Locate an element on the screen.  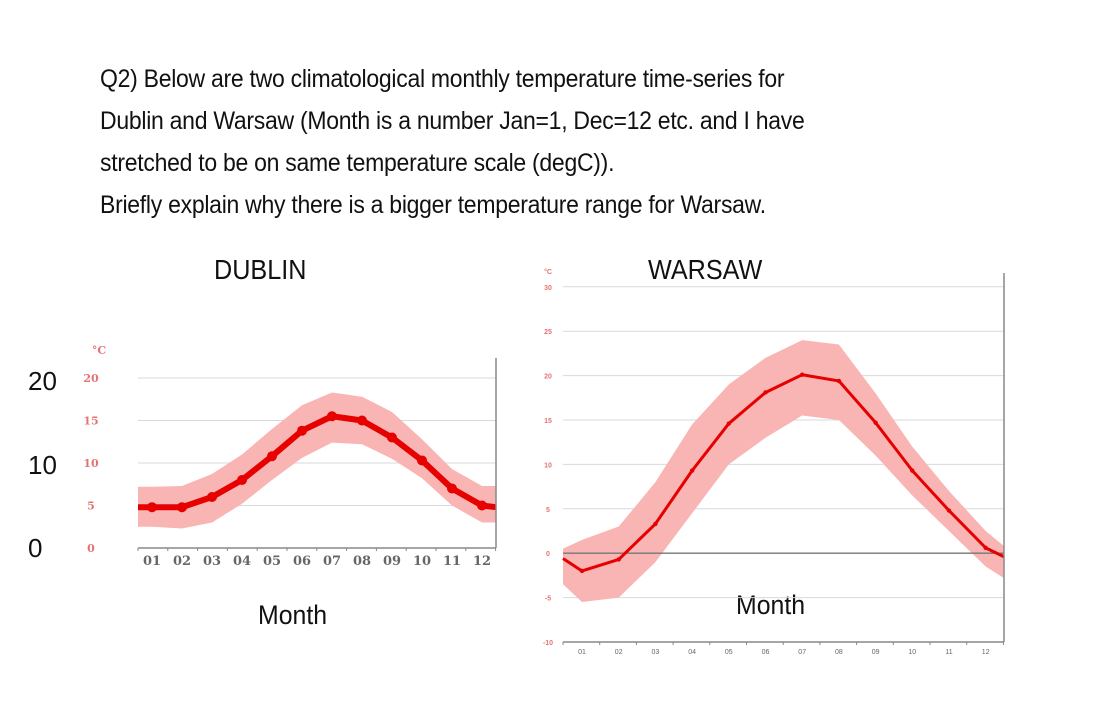
dublin-xtick-label: 06 is located at coordinates (302, 561).